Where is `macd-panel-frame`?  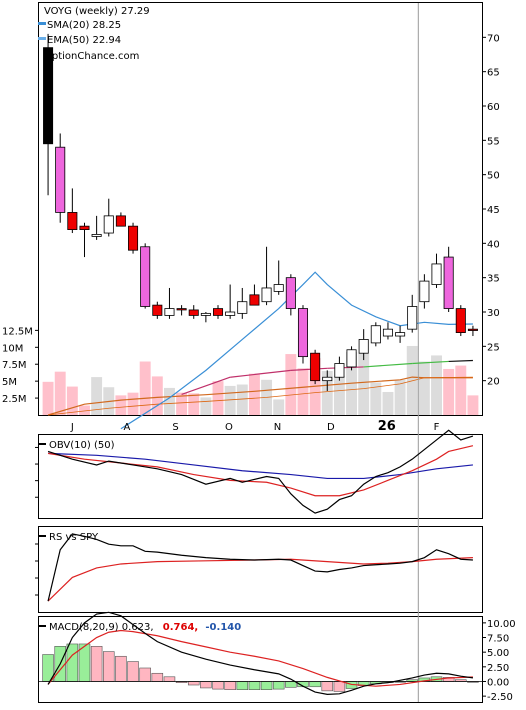
macd-panel-frame is located at coordinates (260, 659).